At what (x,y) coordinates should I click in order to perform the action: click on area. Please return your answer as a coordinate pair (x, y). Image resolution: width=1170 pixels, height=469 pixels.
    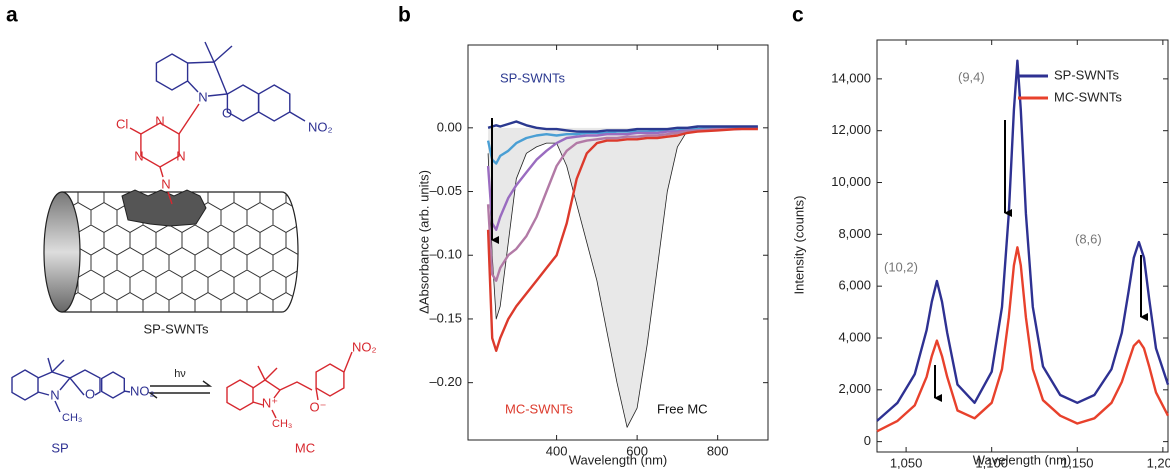
    Looking at the image, I should click on (593, 277).